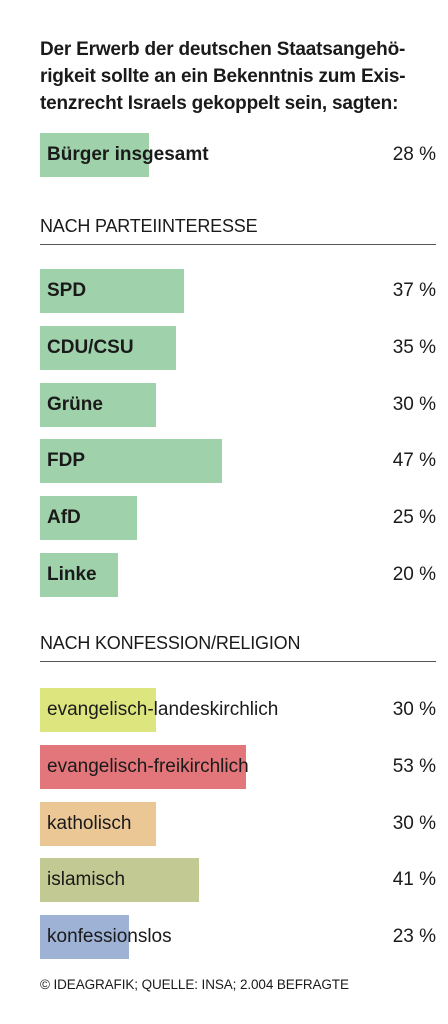  What do you see at coordinates (414, 461) in the screenshot?
I see `bar-value: 47 %` at bounding box center [414, 461].